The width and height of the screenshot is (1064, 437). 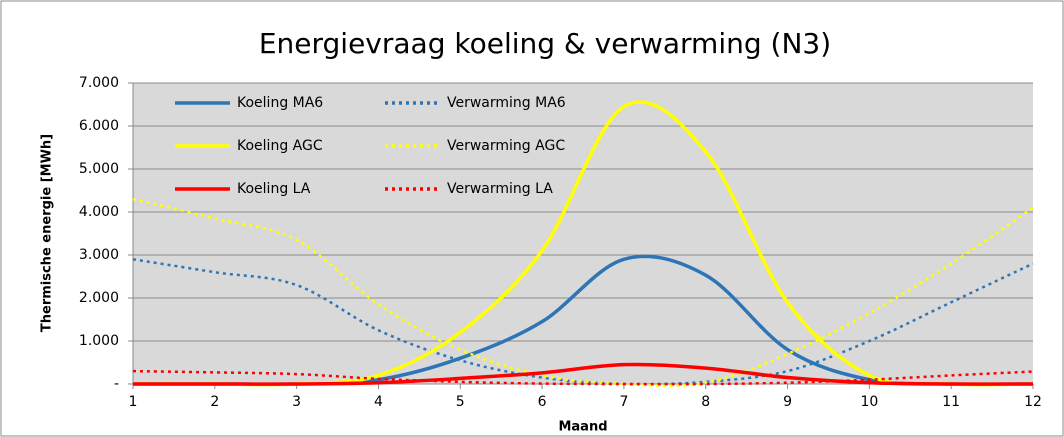 I want to click on x-tick-label: 8, so click(x=705, y=402).